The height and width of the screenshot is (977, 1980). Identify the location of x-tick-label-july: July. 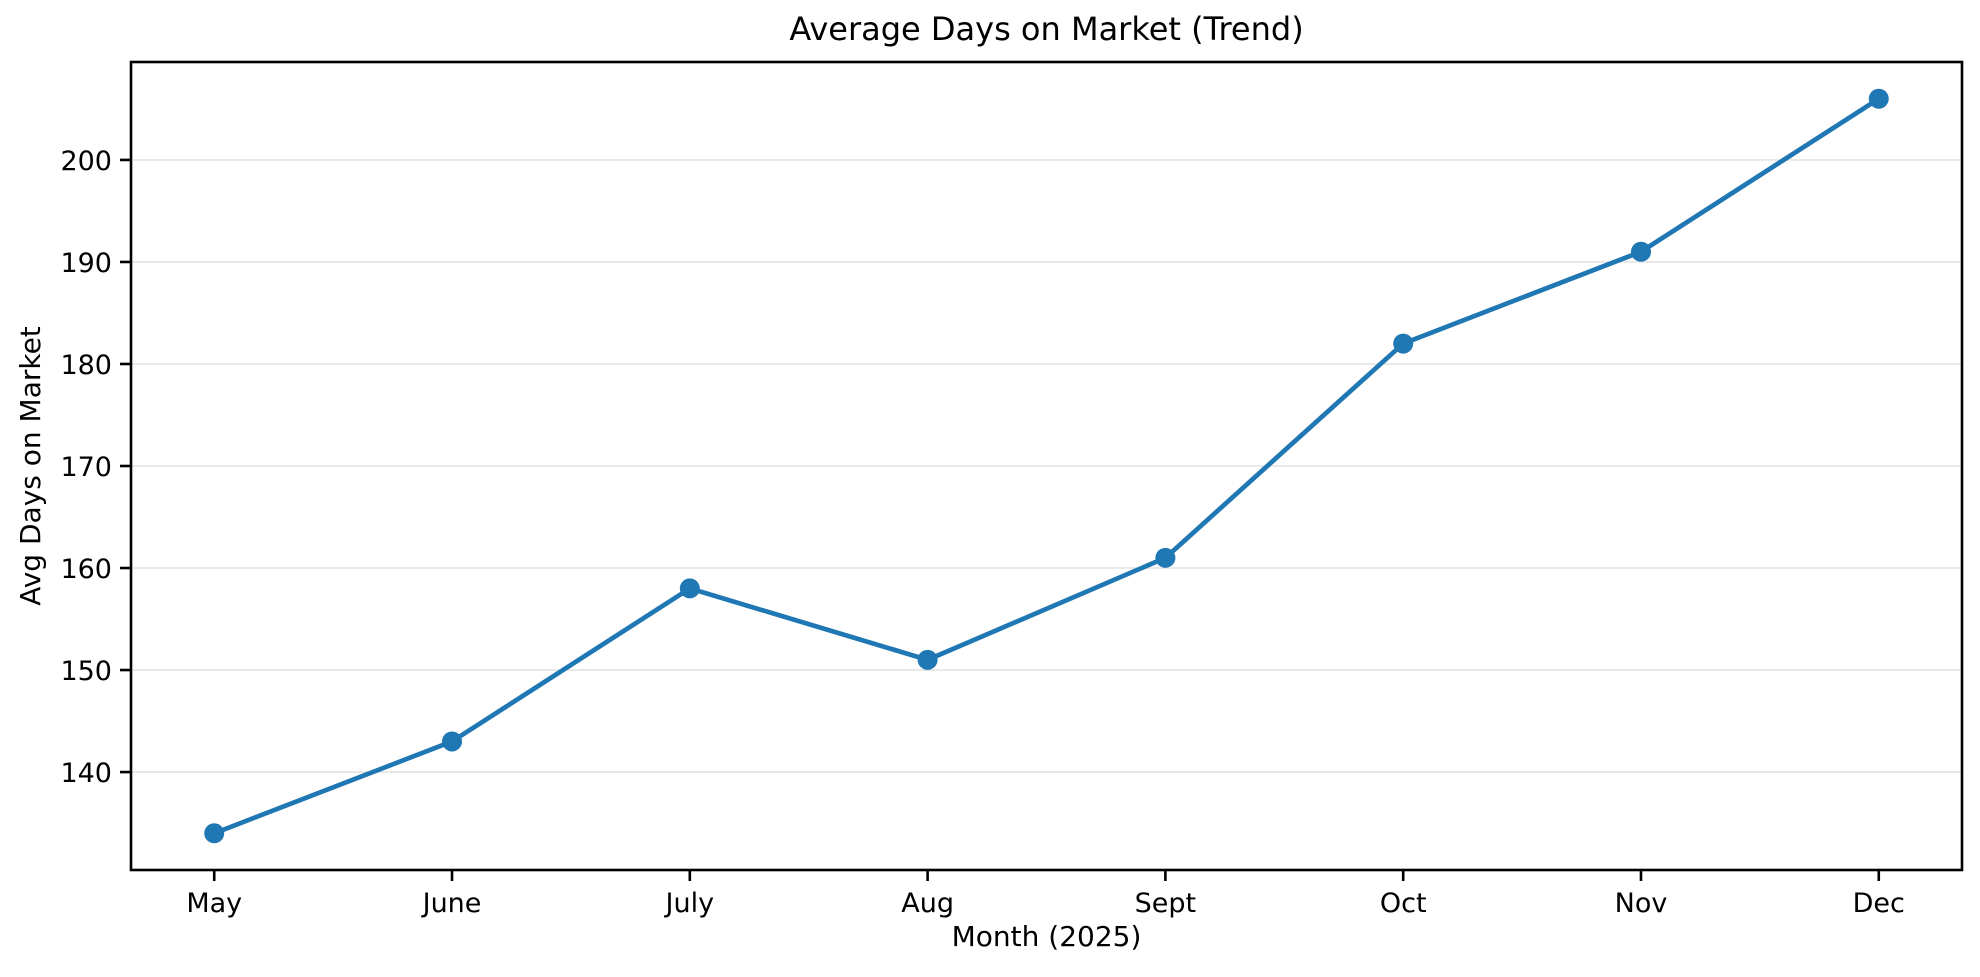
(689, 903).